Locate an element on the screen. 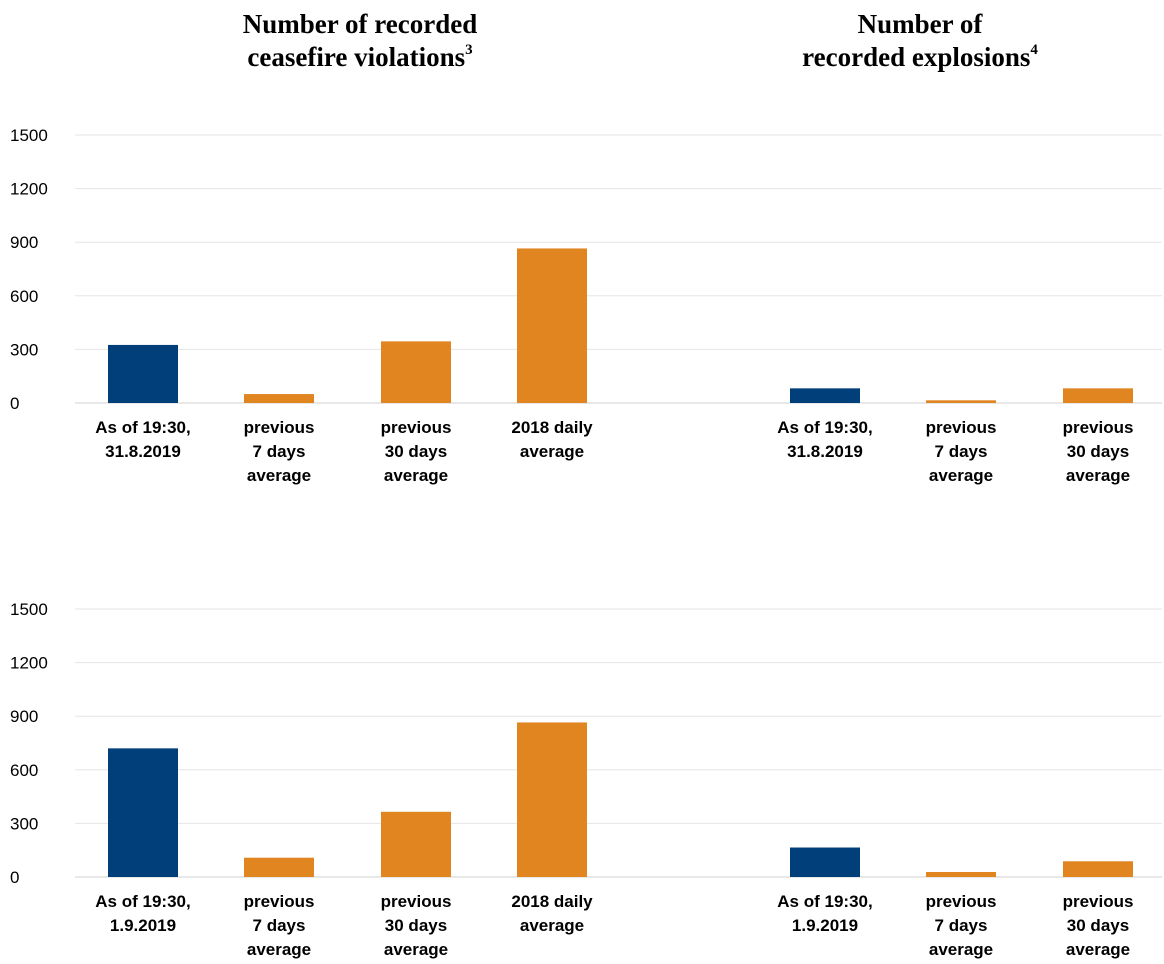 The height and width of the screenshot is (964, 1164). title-line-2: ceasefire violations3 is located at coordinates (360, 57).